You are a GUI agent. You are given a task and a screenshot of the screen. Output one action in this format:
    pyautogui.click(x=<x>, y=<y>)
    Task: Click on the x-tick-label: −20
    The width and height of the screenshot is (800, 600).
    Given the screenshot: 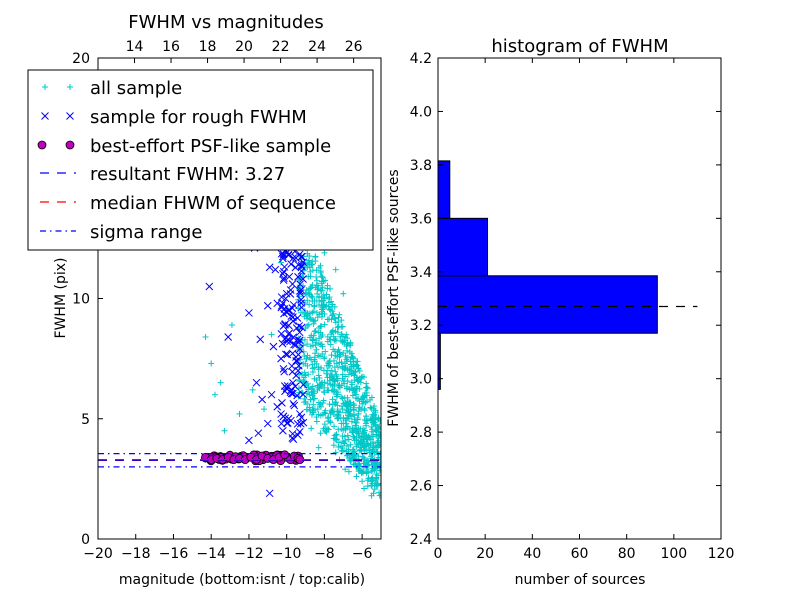 What is the action you would take?
    pyautogui.click(x=98, y=554)
    